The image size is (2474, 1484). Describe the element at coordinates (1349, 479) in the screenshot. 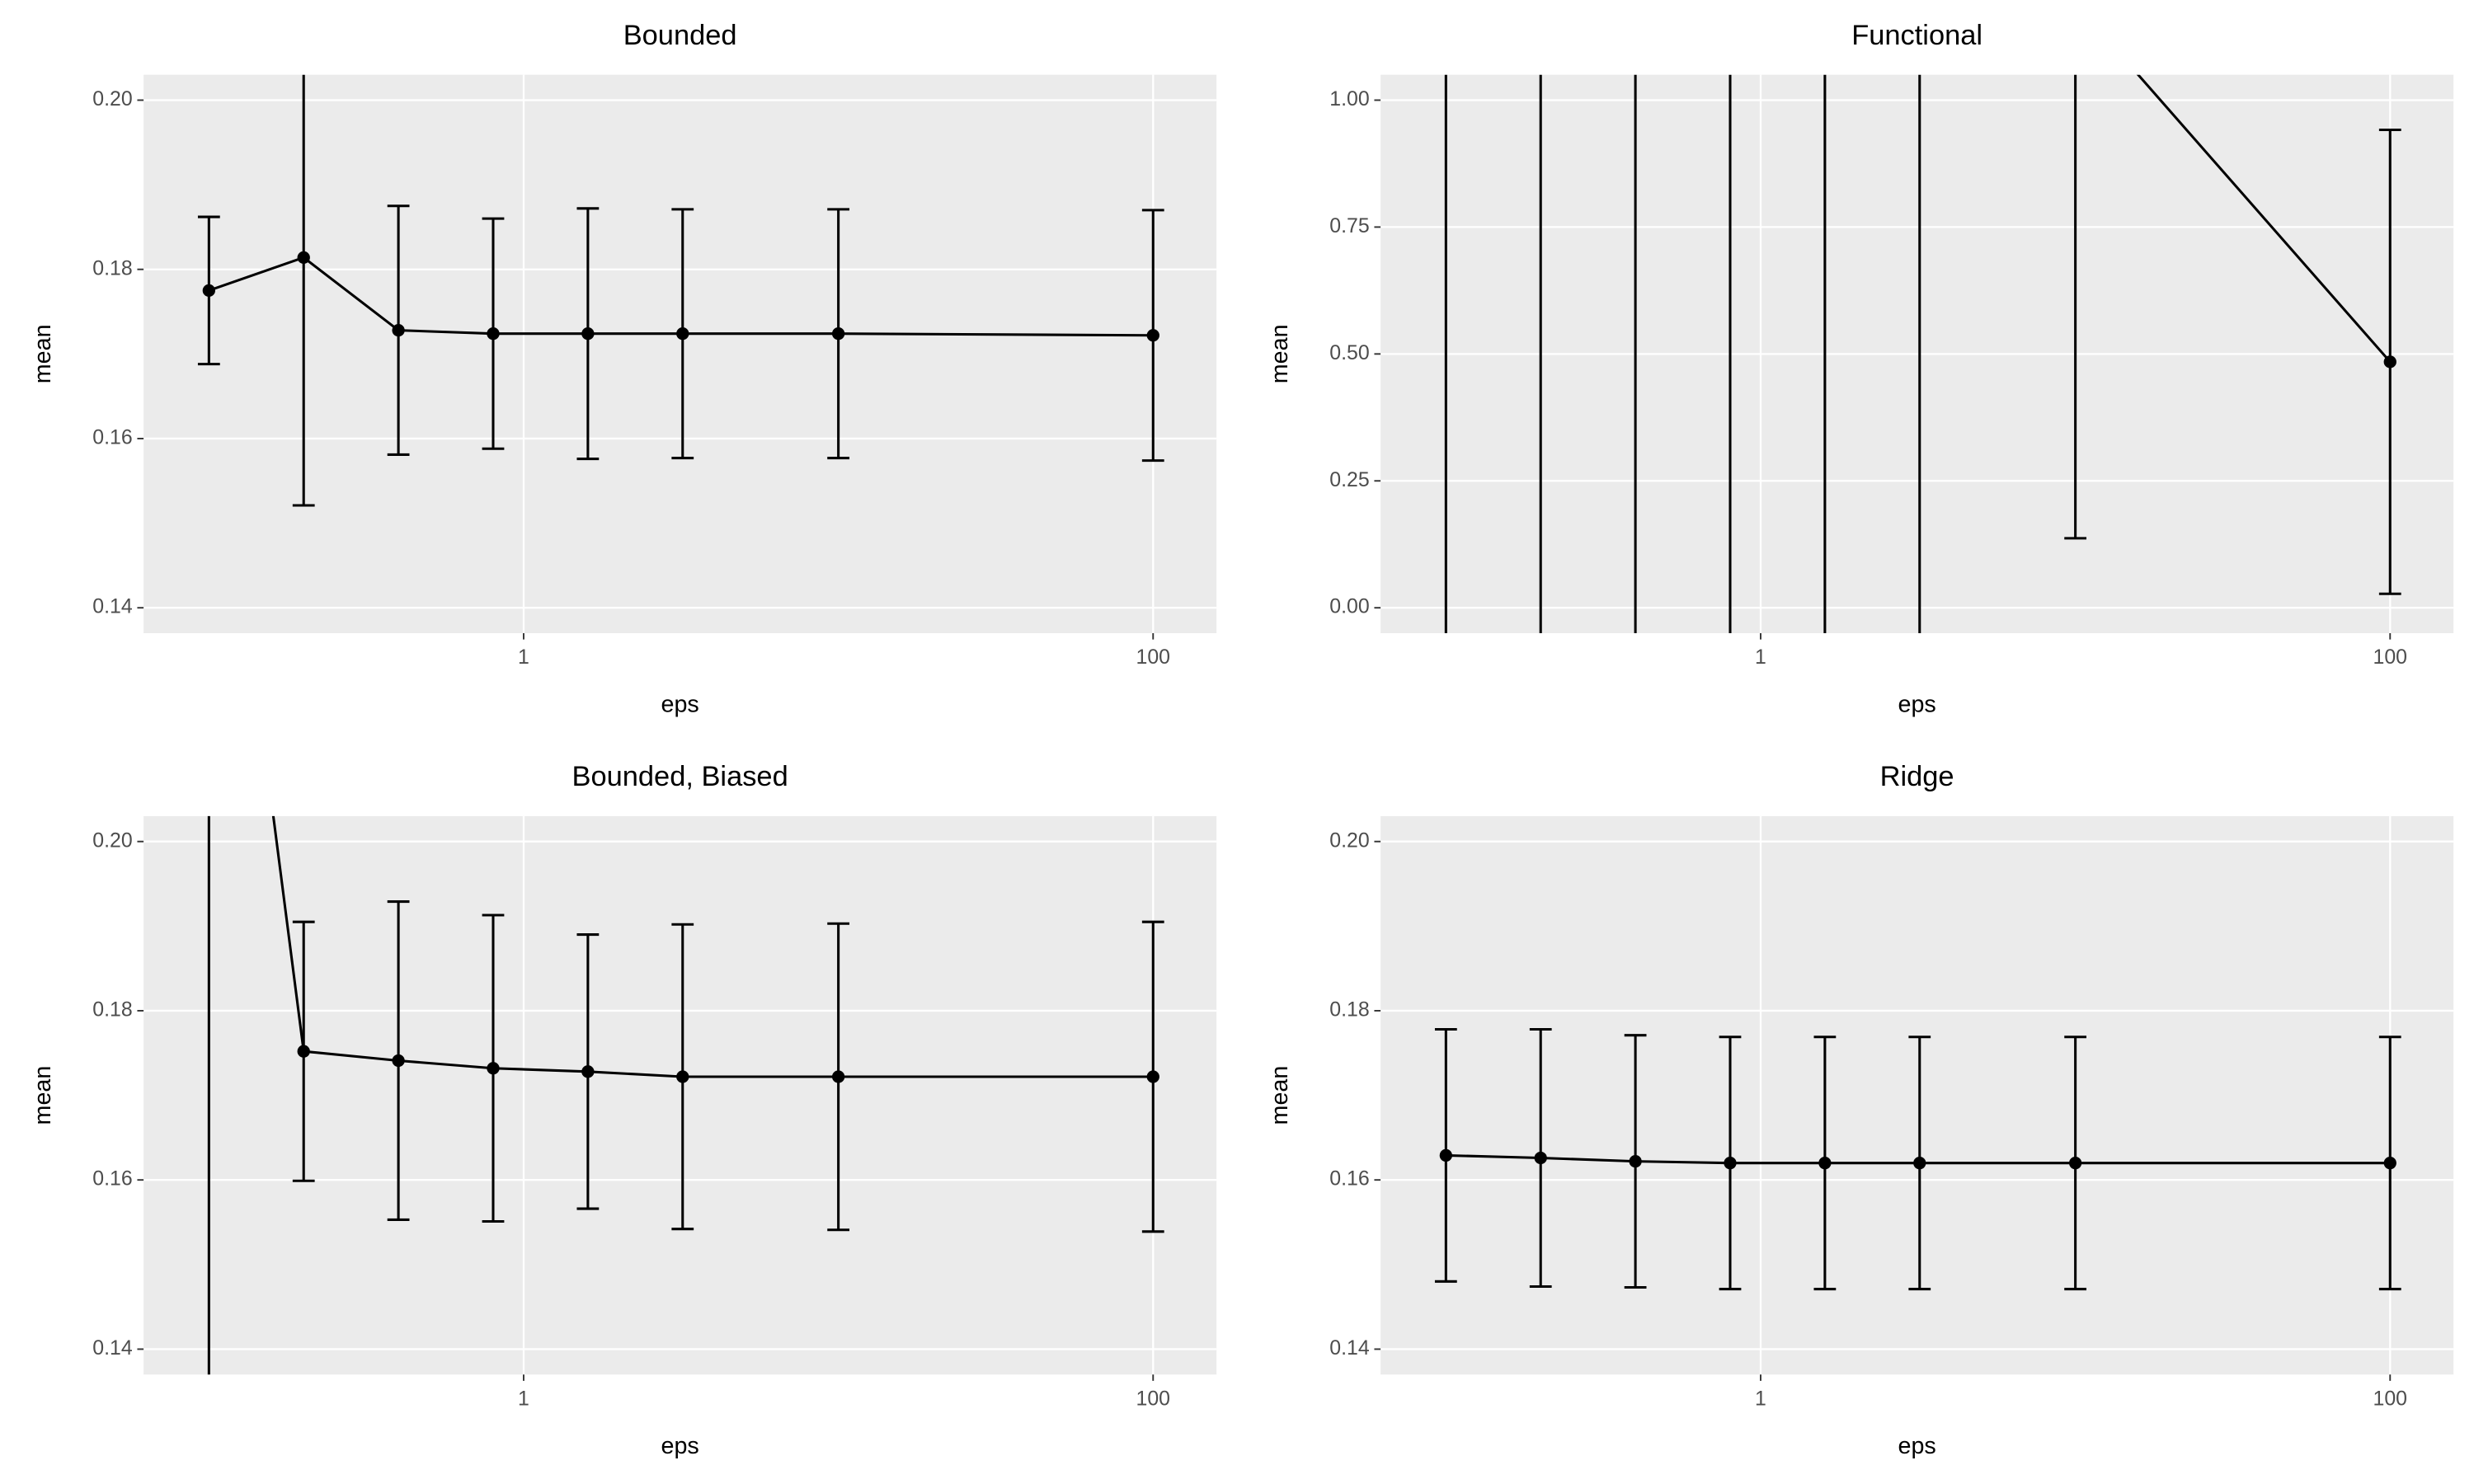

I see `y-tick-label: 0.25` at that location.